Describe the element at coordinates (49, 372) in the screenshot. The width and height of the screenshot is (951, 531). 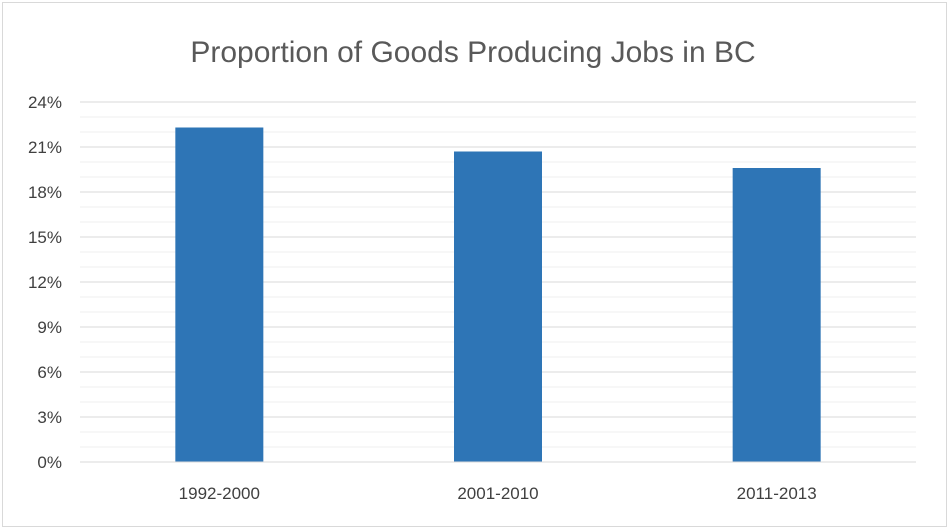
I see `y-tick-label: 6%` at that location.